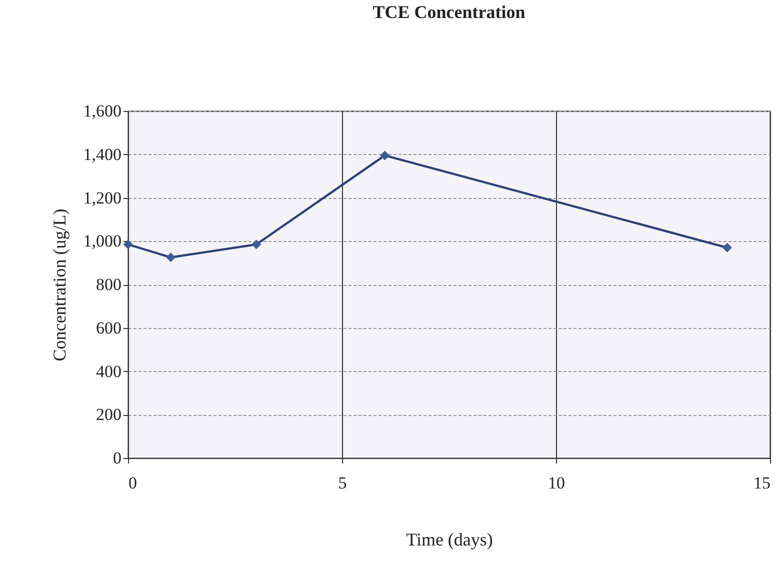 The width and height of the screenshot is (783, 564). I want to click on y-axis-title: Concentration (ug/L), so click(59, 285).